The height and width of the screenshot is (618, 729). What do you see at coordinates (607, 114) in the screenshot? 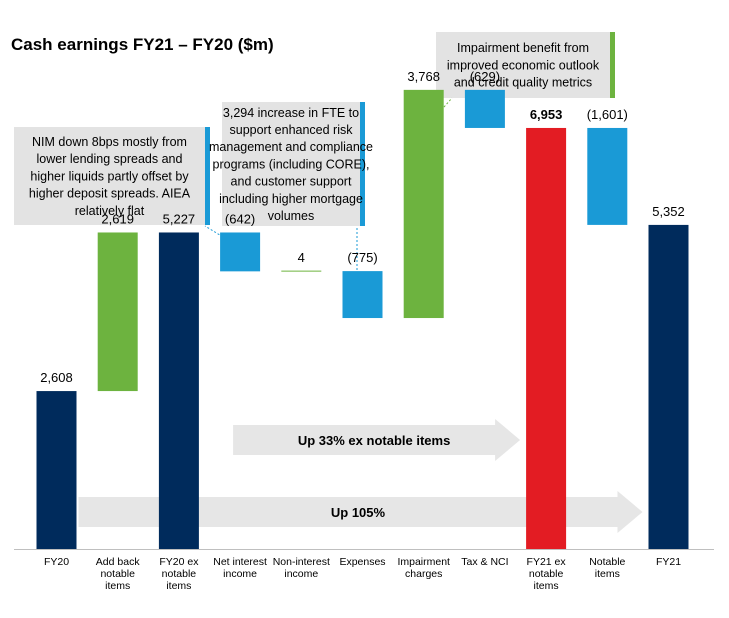
I see `value-label-notable-items: (1,601)` at bounding box center [607, 114].